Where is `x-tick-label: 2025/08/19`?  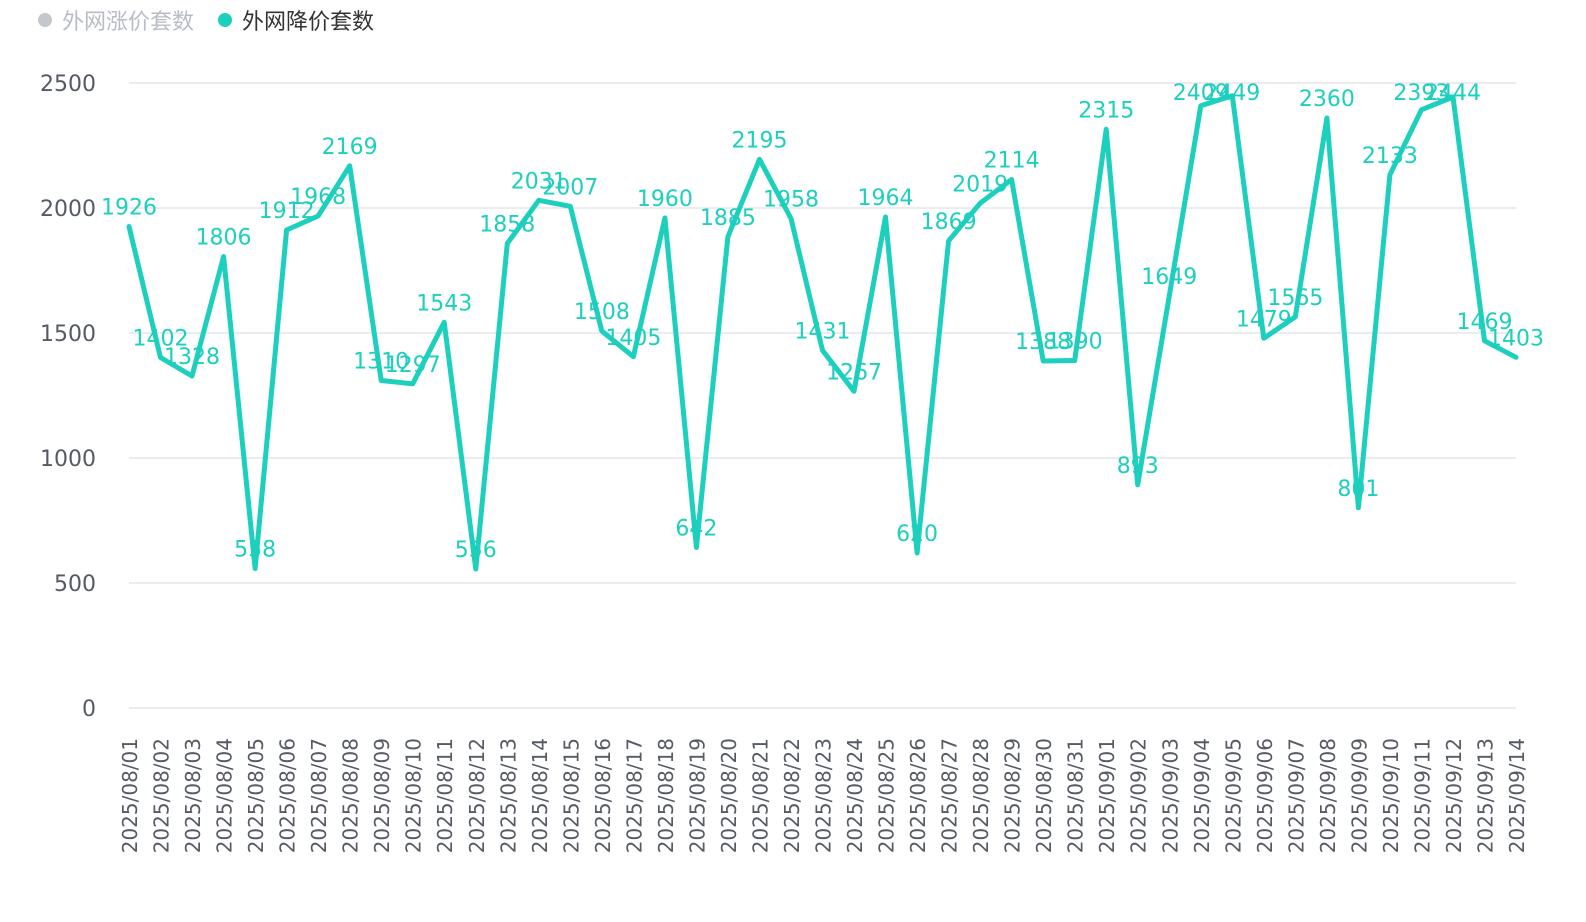
x-tick-label: 2025/08/19 is located at coordinates (697, 795).